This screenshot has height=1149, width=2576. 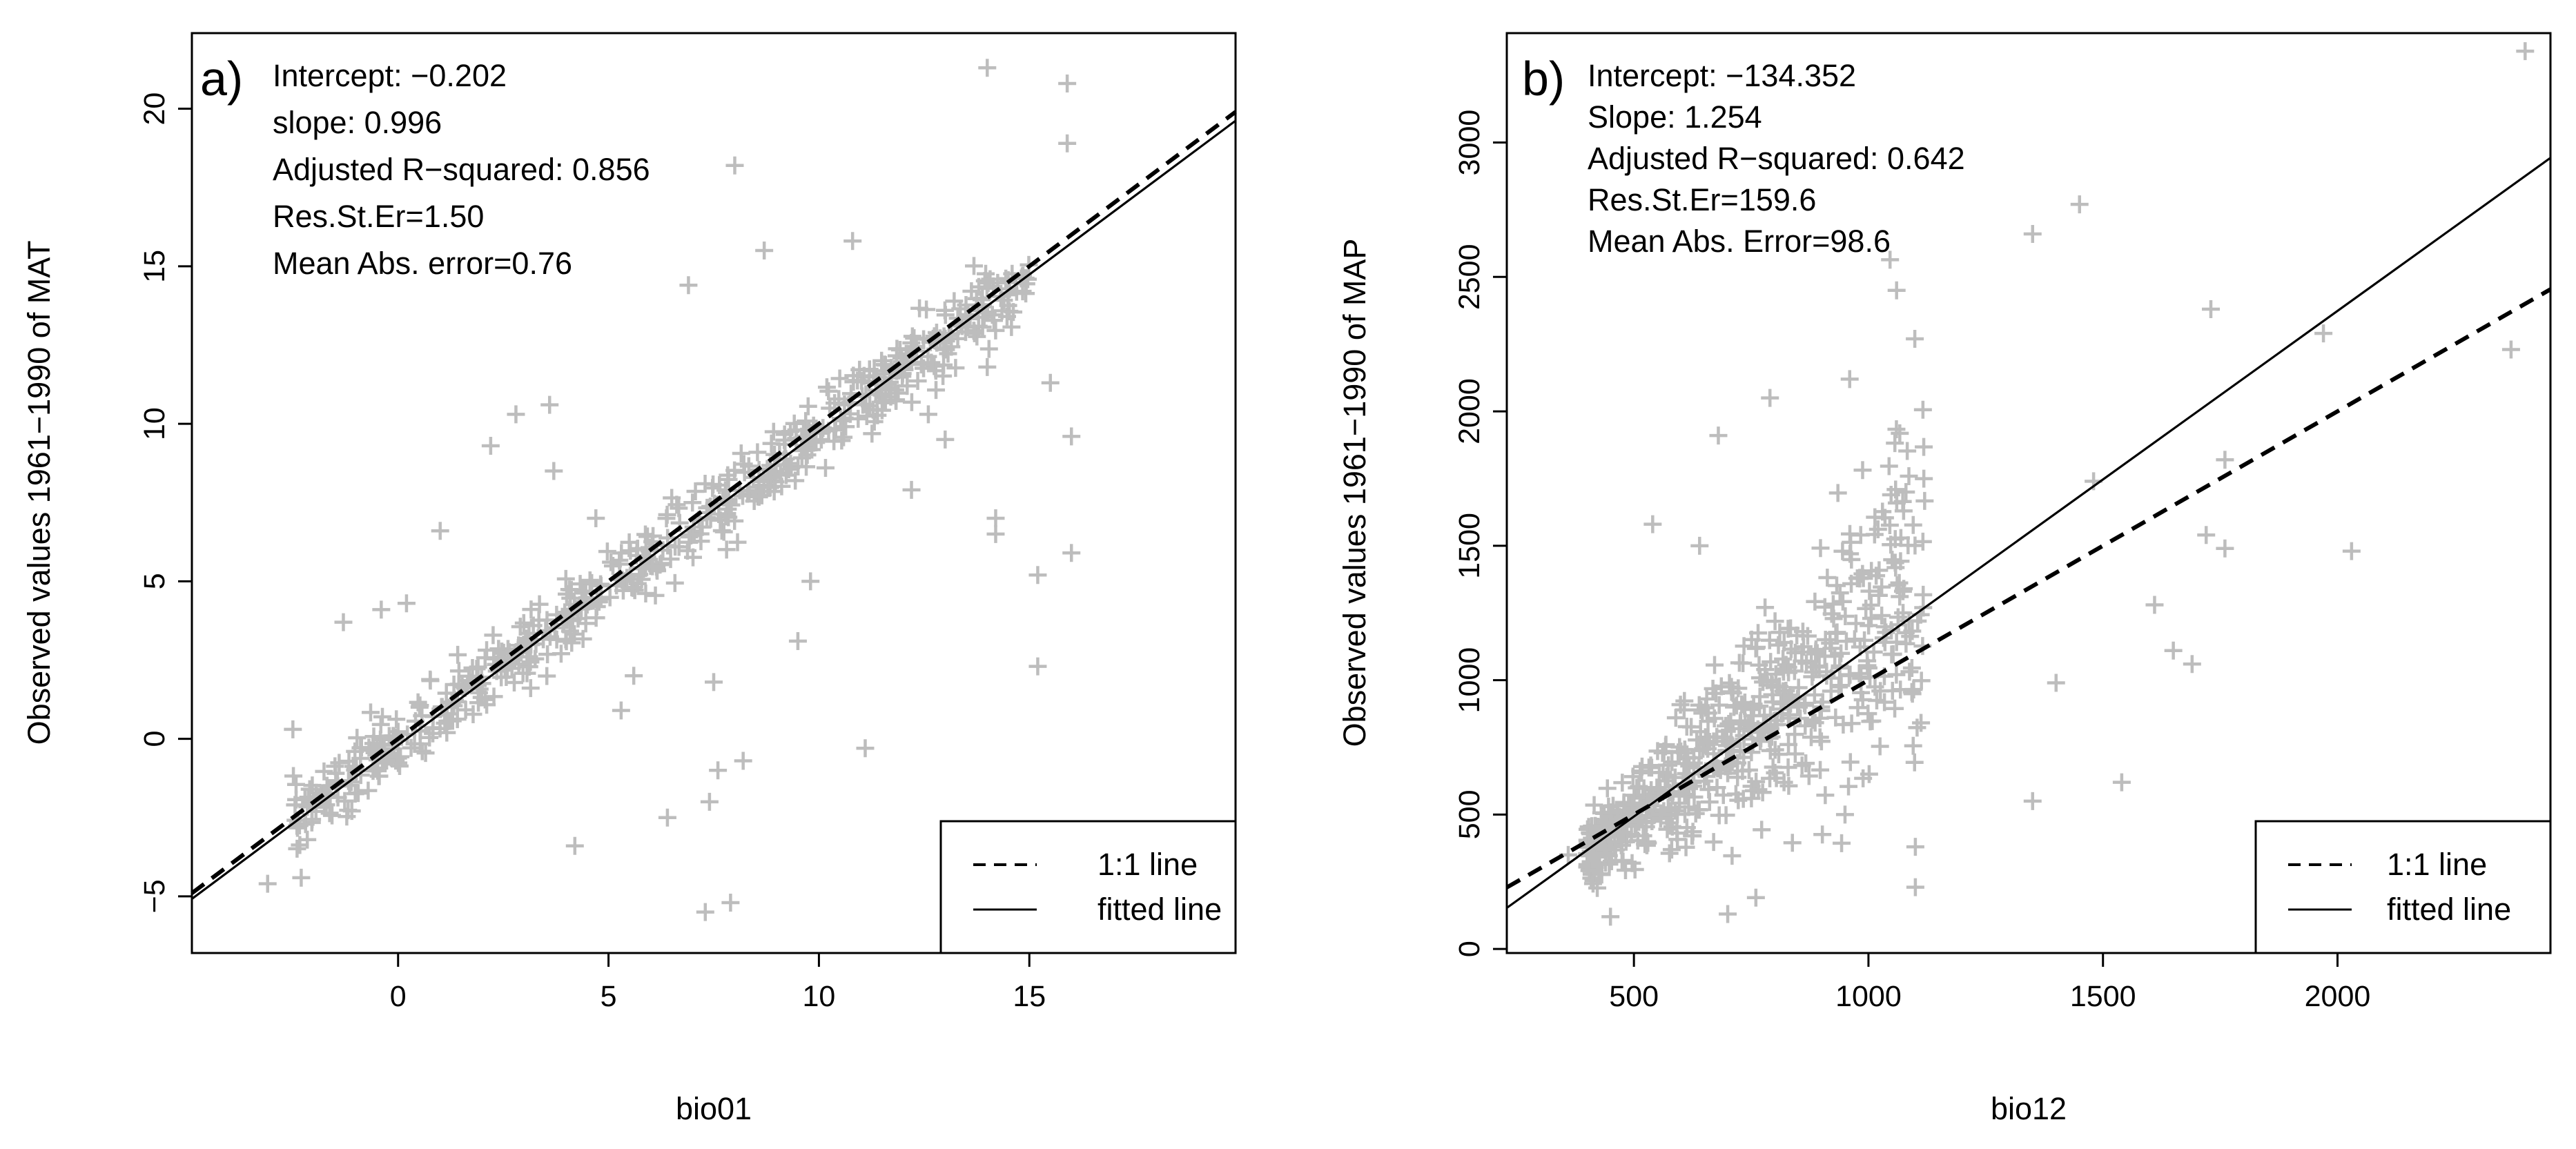 I want to click on panel-b-x-tick-label: 1000, so click(x=1868, y=996).